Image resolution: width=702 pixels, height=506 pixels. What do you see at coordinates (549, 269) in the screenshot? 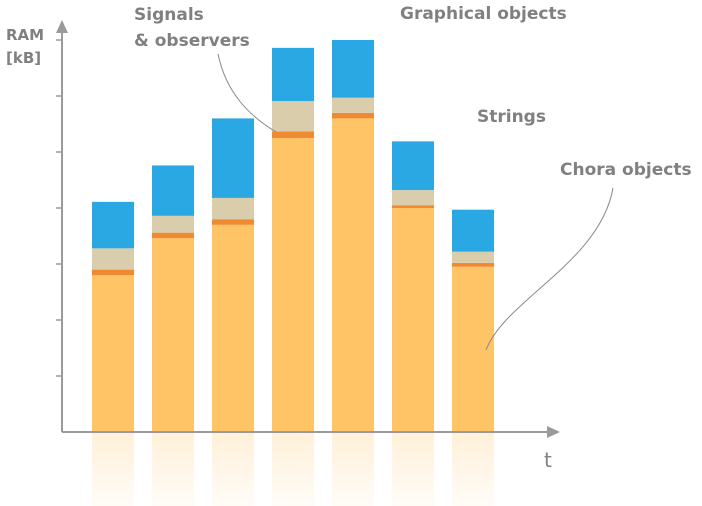
I see `annotation-chora-leader` at bounding box center [549, 269].